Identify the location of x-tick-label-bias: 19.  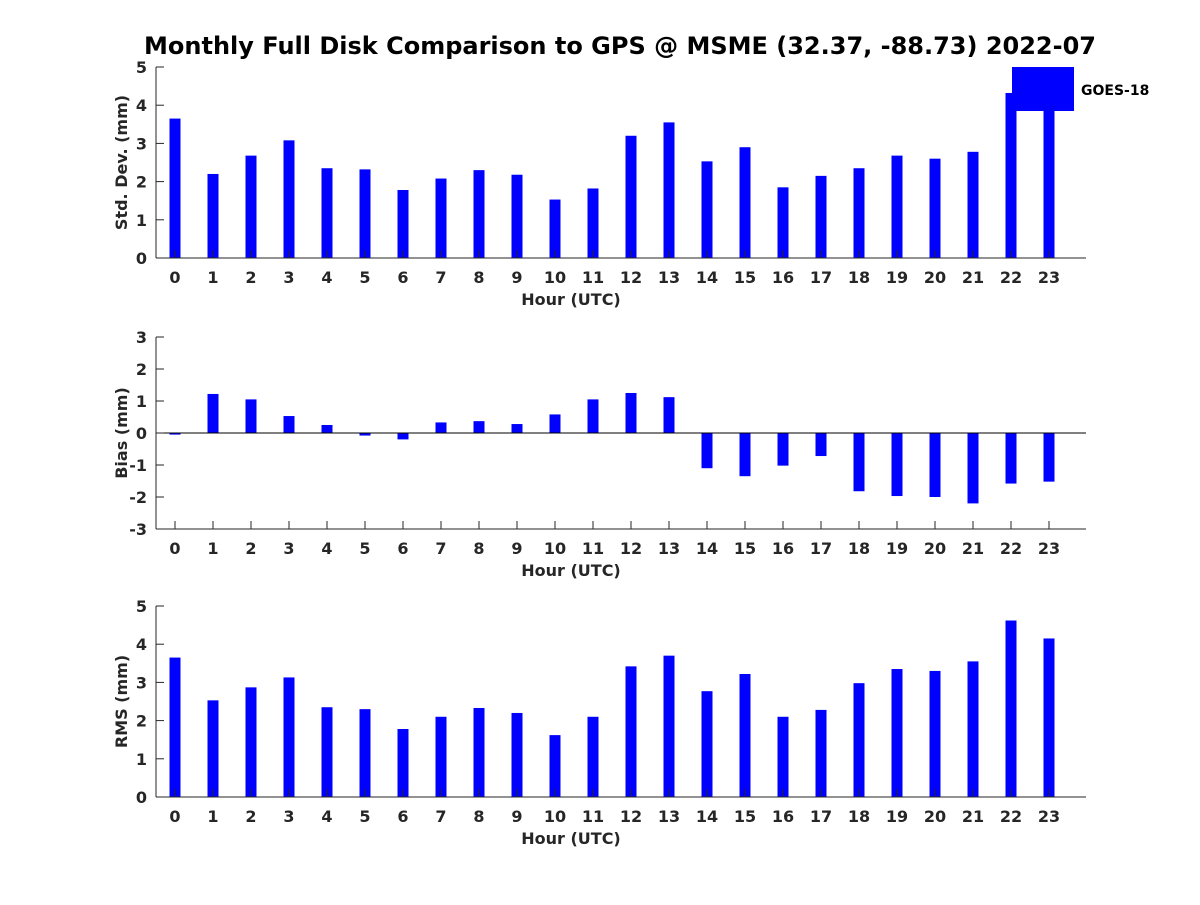
(897, 548).